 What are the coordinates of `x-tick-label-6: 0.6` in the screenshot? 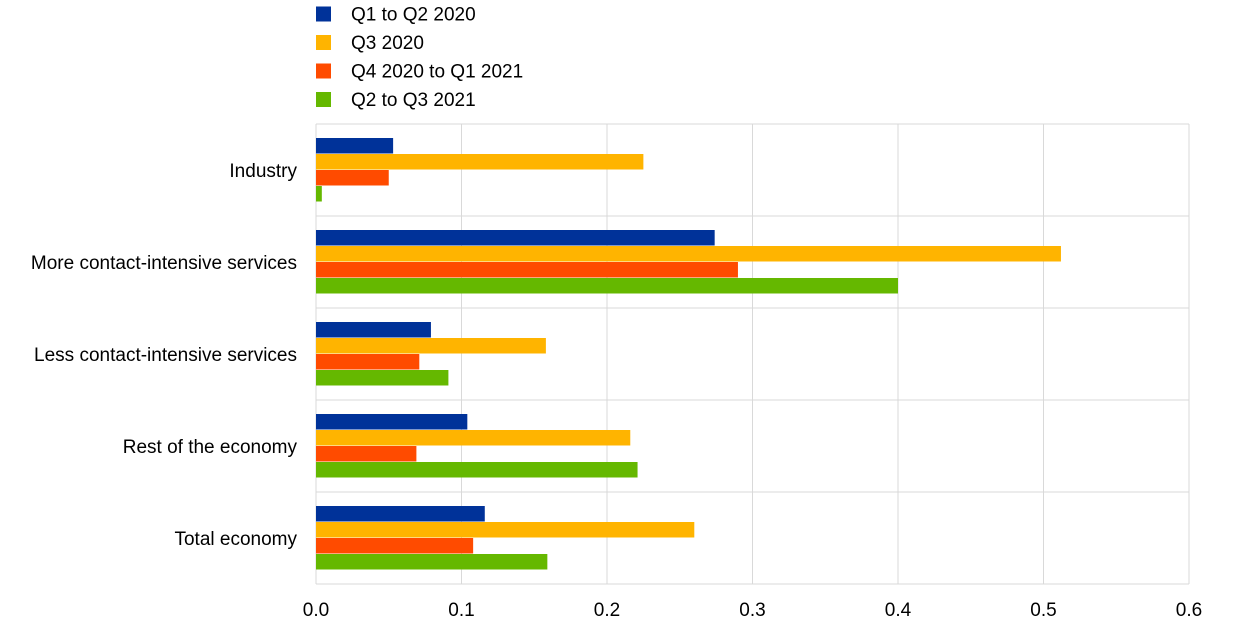 It's located at (1189, 610).